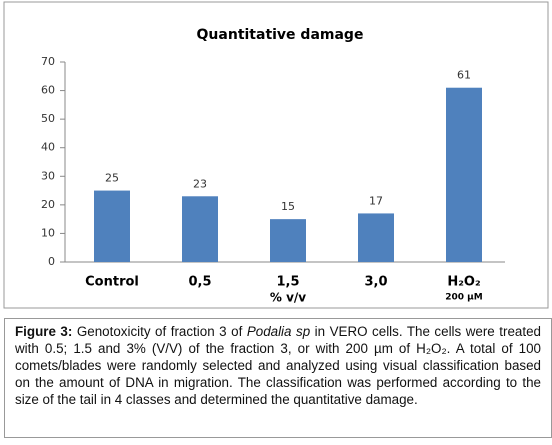 Image resolution: width=552 pixels, height=445 pixels. What do you see at coordinates (112, 282) in the screenshot?
I see `x-tick-label: Control` at bounding box center [112, 282].